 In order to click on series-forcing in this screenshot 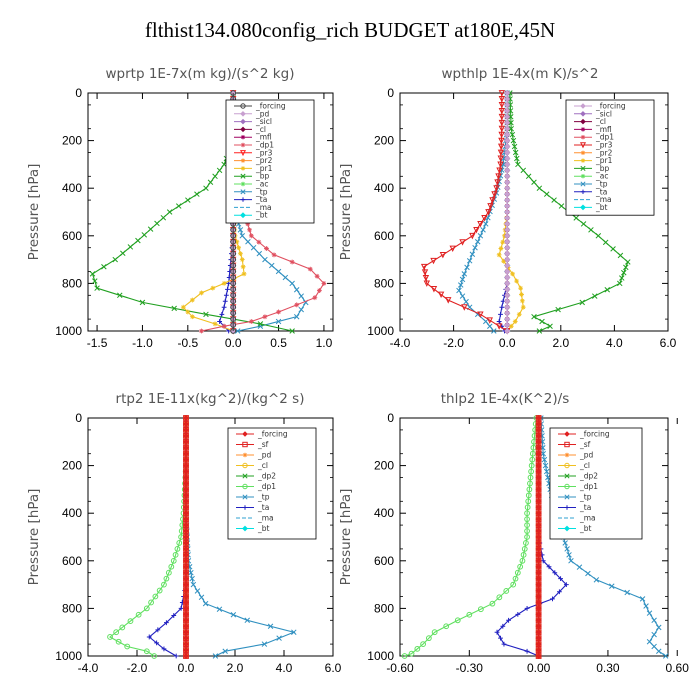, I will do `click(186, 537)`.